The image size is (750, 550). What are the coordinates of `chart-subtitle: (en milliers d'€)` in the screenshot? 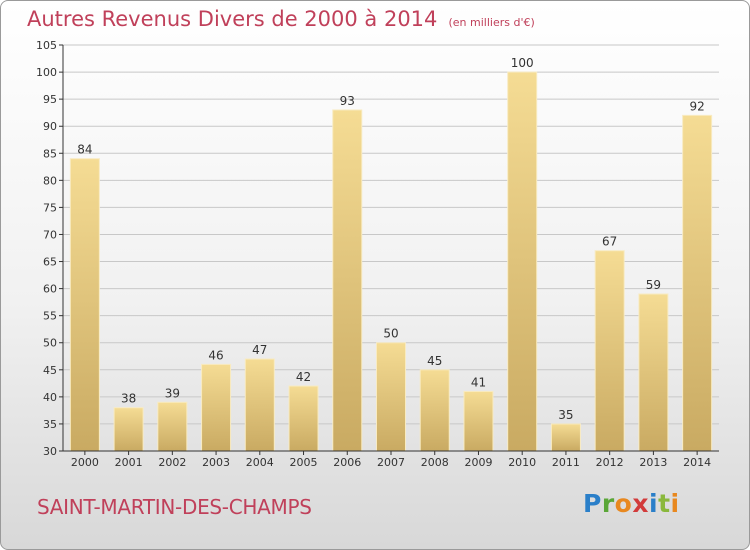 It's located at (491, 22).